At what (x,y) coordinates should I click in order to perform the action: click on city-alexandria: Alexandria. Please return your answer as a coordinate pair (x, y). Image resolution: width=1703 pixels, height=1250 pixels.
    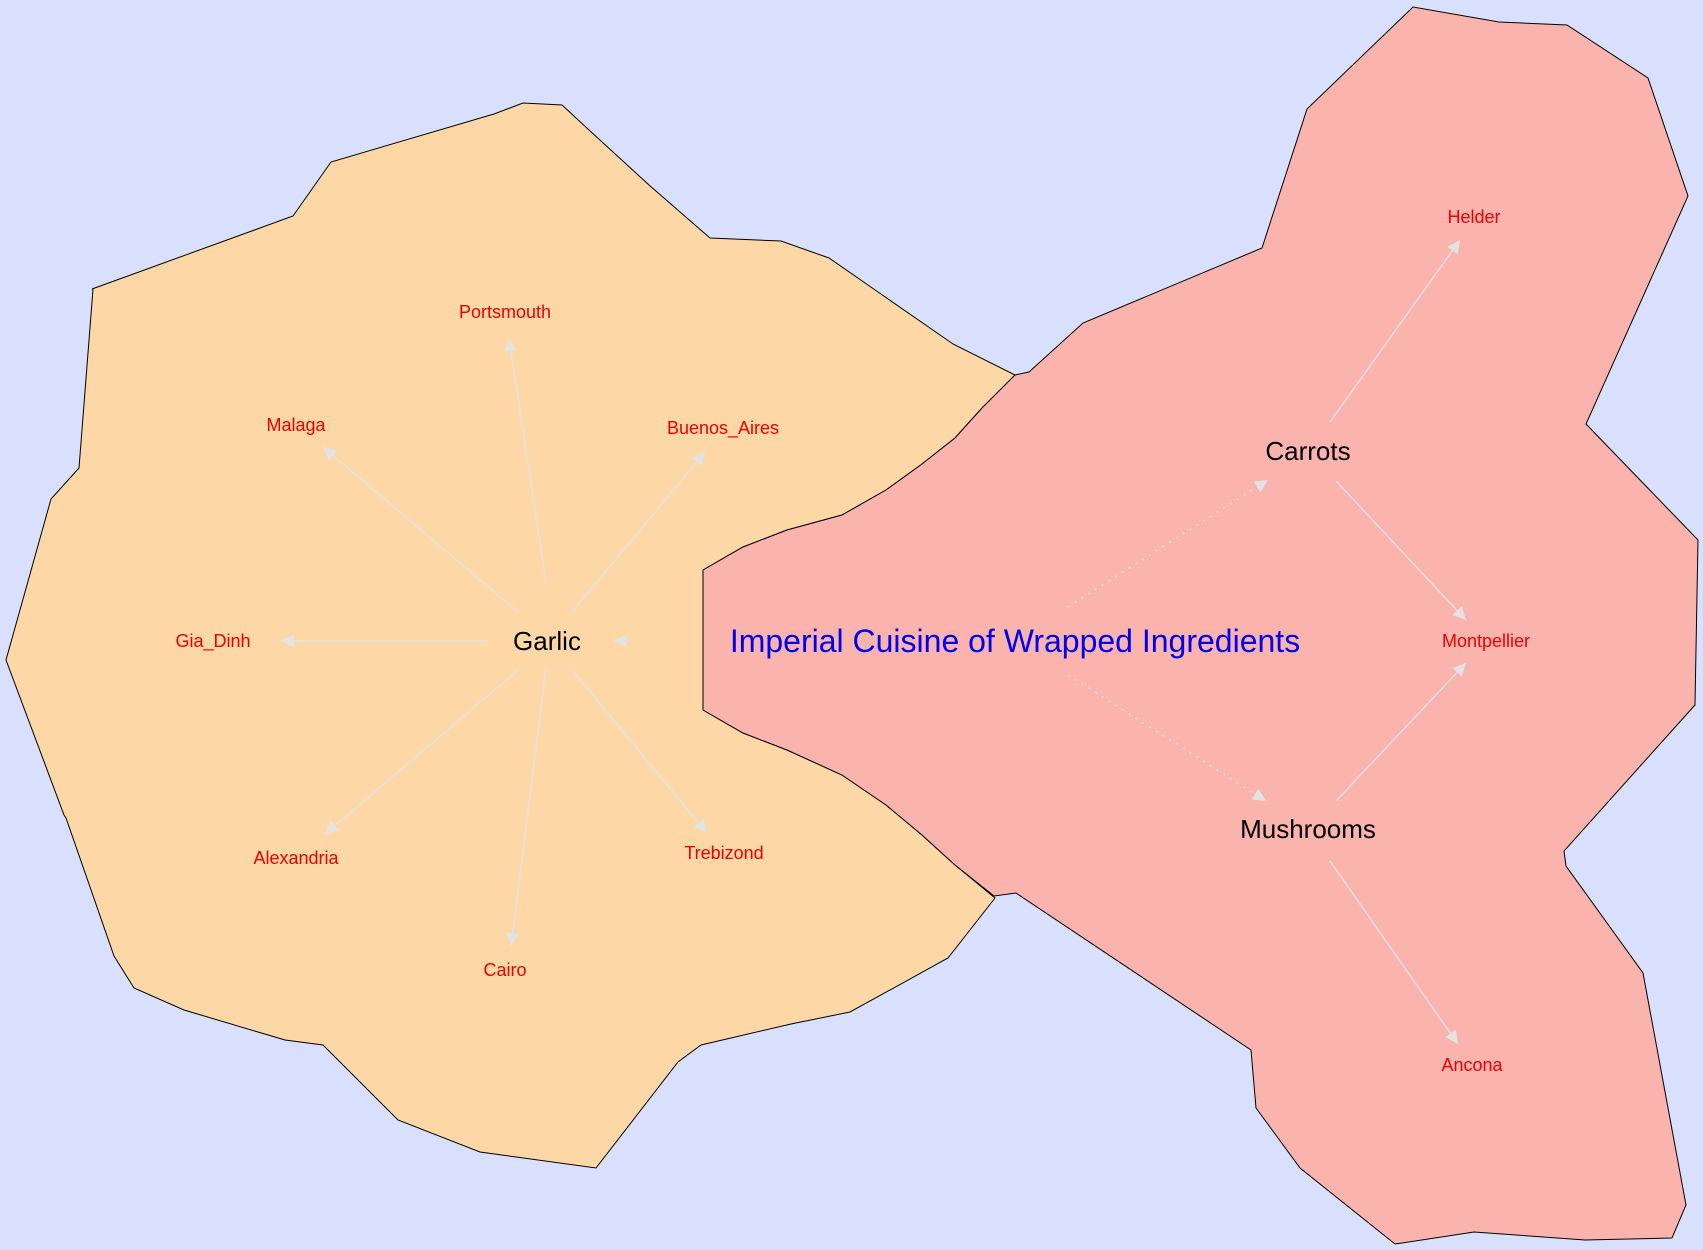
    Looking at the image, I should click on (296, 858).